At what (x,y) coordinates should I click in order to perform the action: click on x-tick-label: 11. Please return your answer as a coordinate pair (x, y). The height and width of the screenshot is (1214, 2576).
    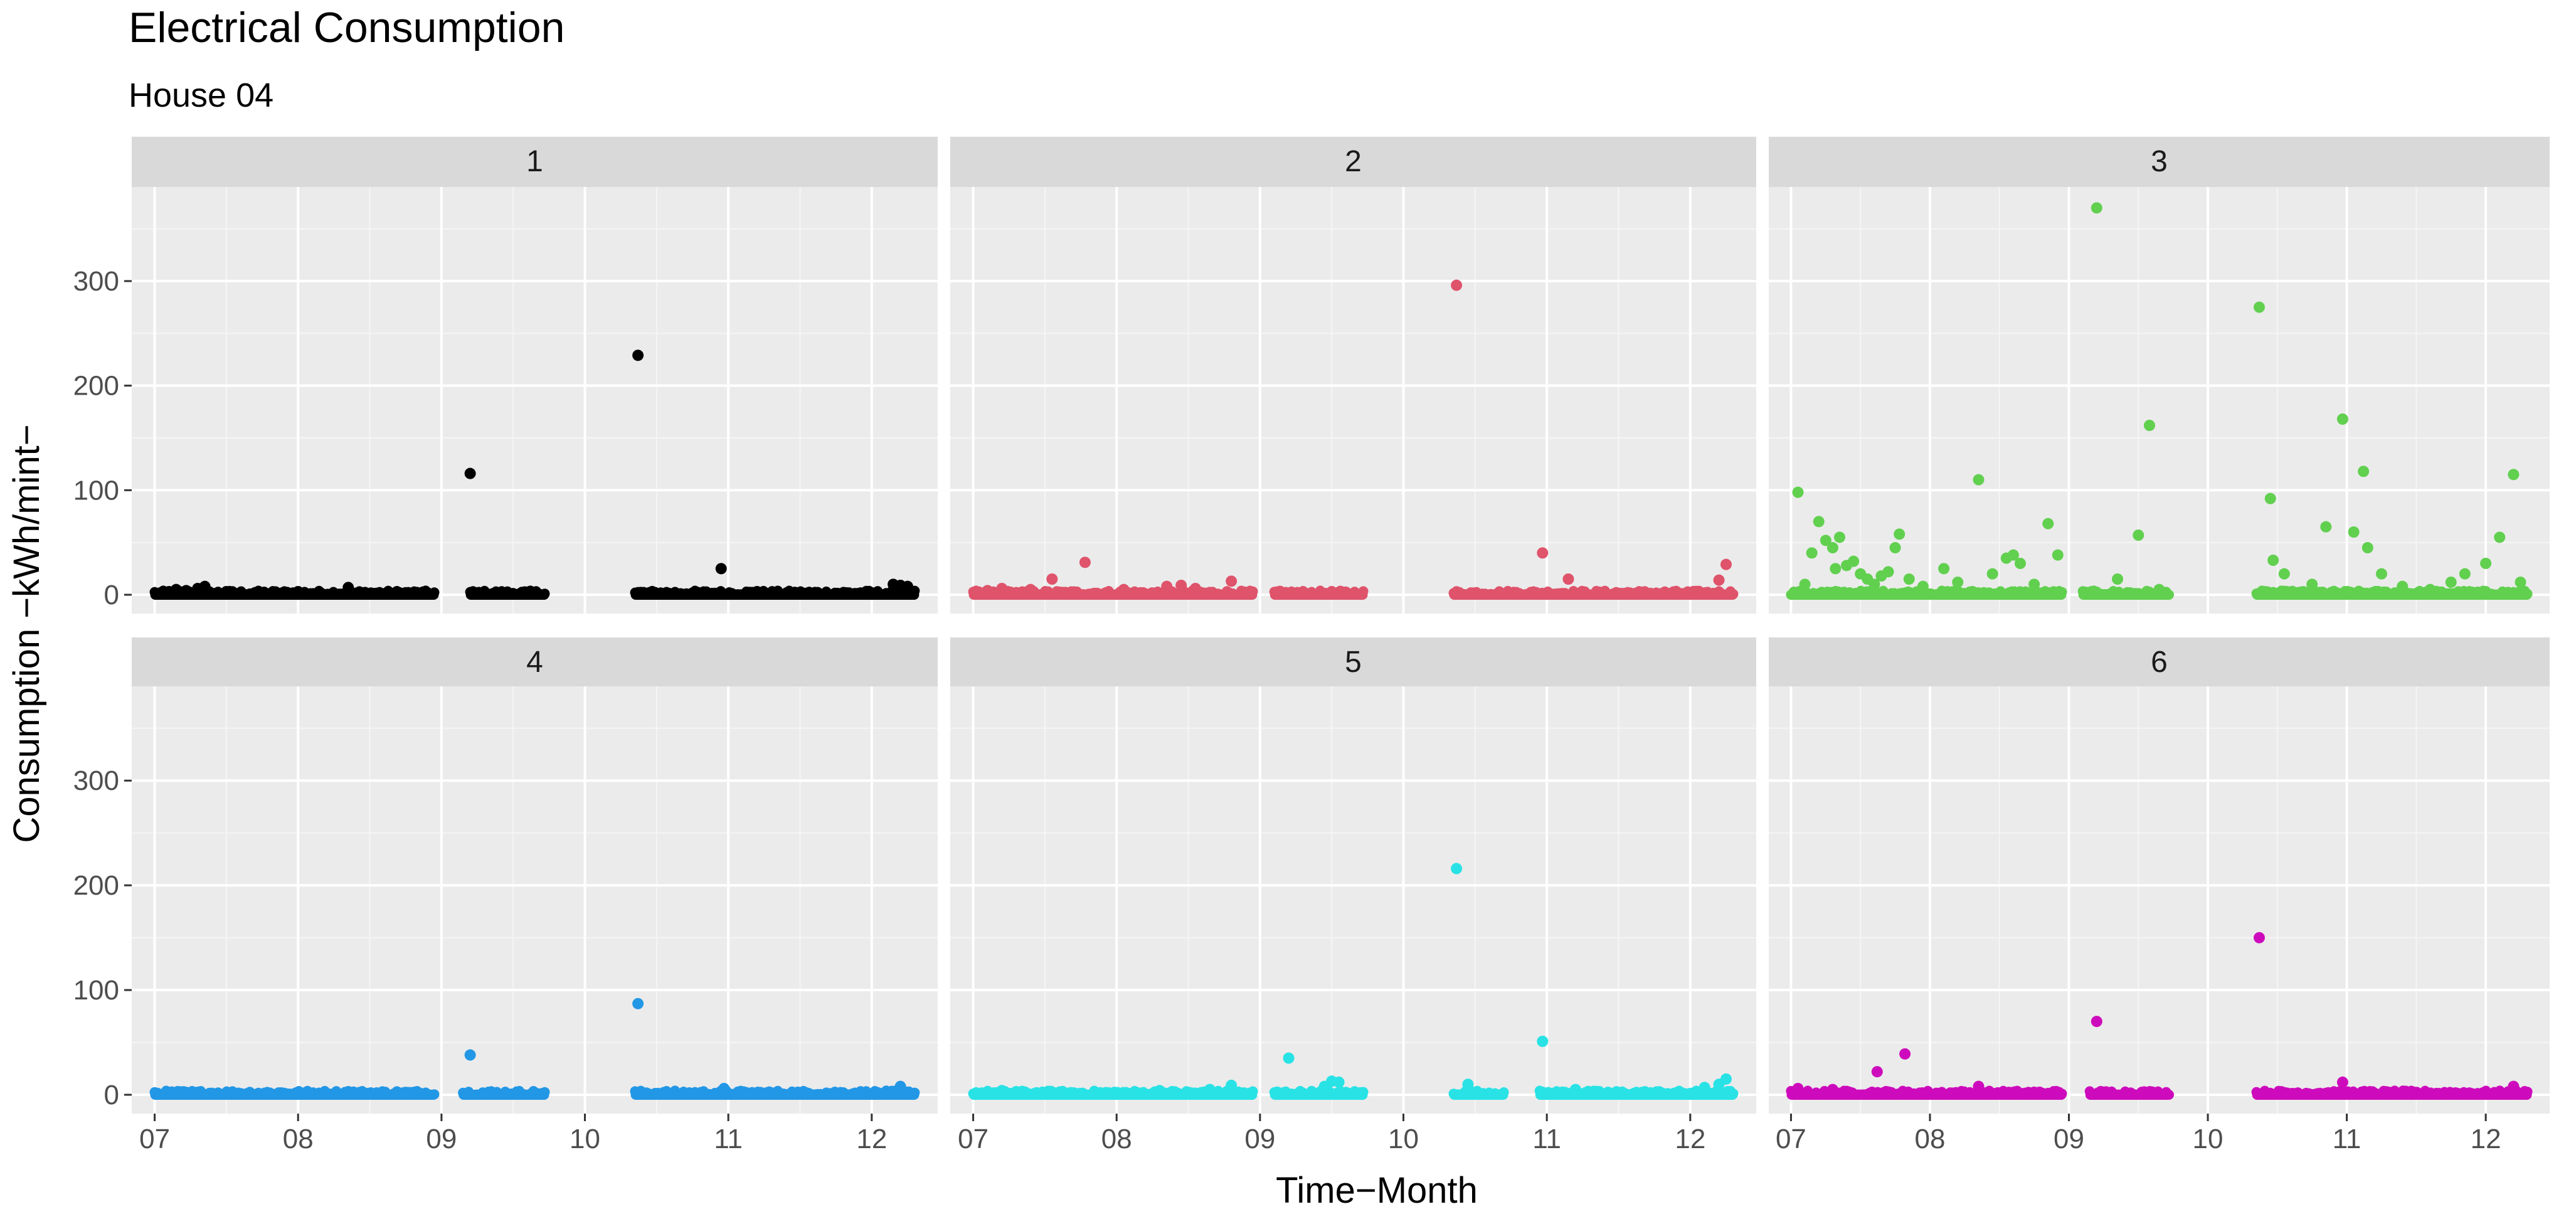
    Looking at the image, I should click on (2347, 1139).